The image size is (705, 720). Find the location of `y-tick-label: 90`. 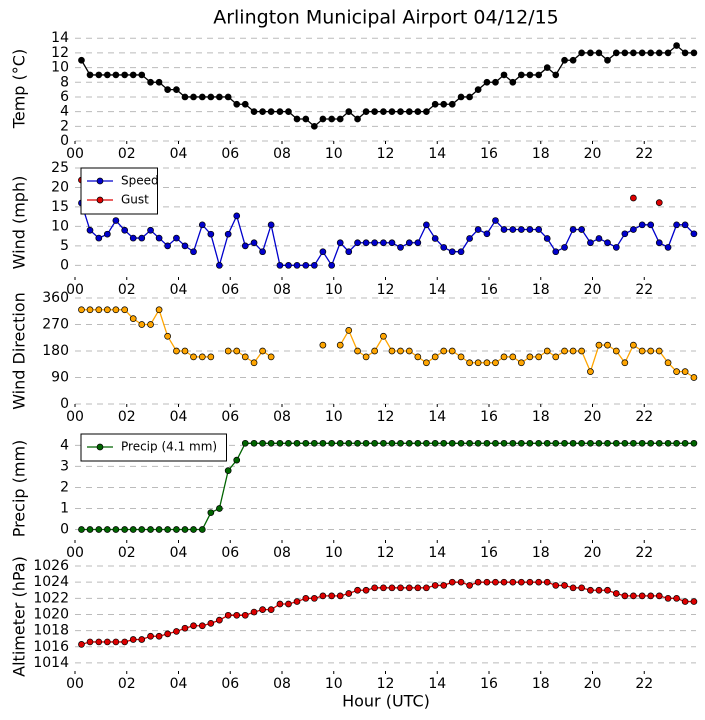

y-tick-label: 90 is located at coordinates (60, 378).